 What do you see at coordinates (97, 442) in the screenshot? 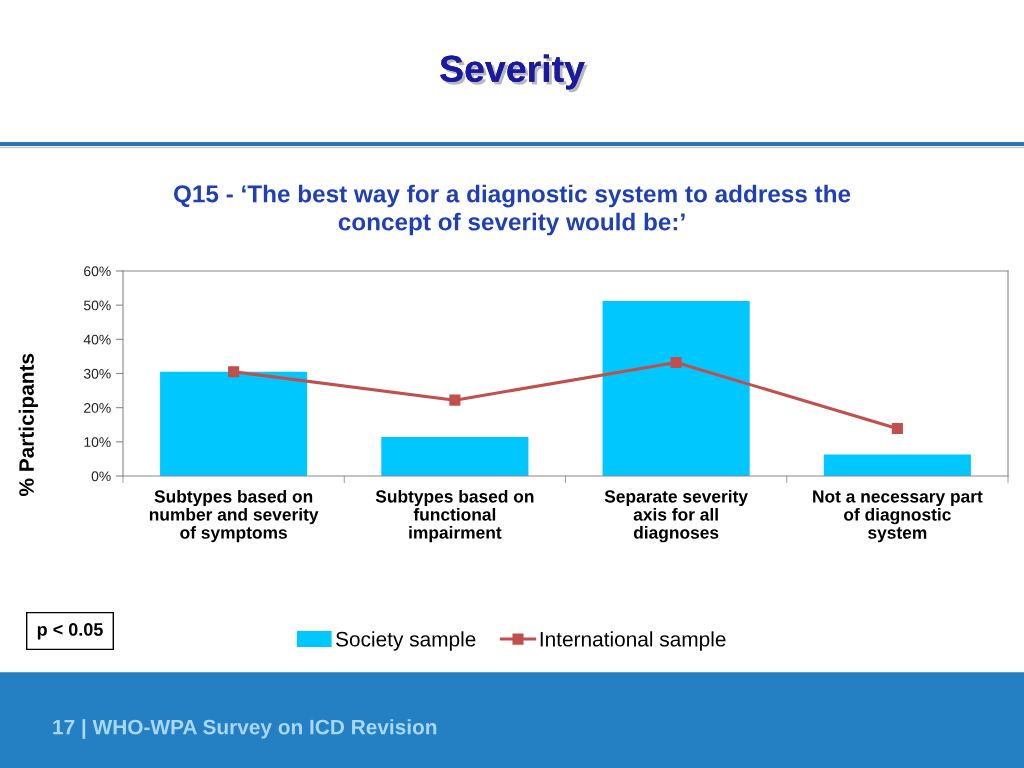
I see `y-tick-label: 10%` at bounding box center [97, 442].